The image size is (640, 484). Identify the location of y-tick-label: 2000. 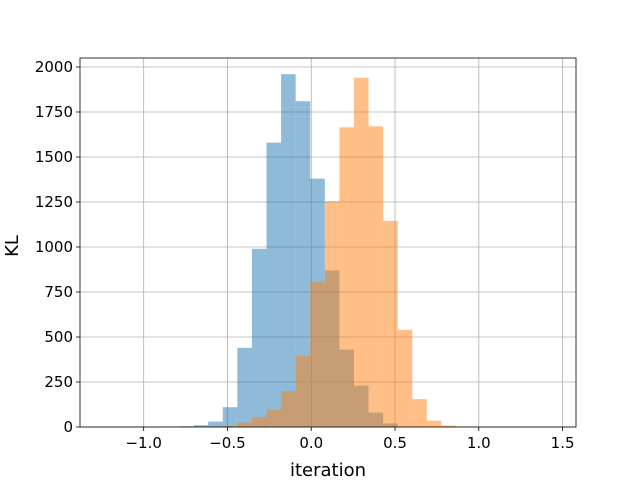
(54, 67).